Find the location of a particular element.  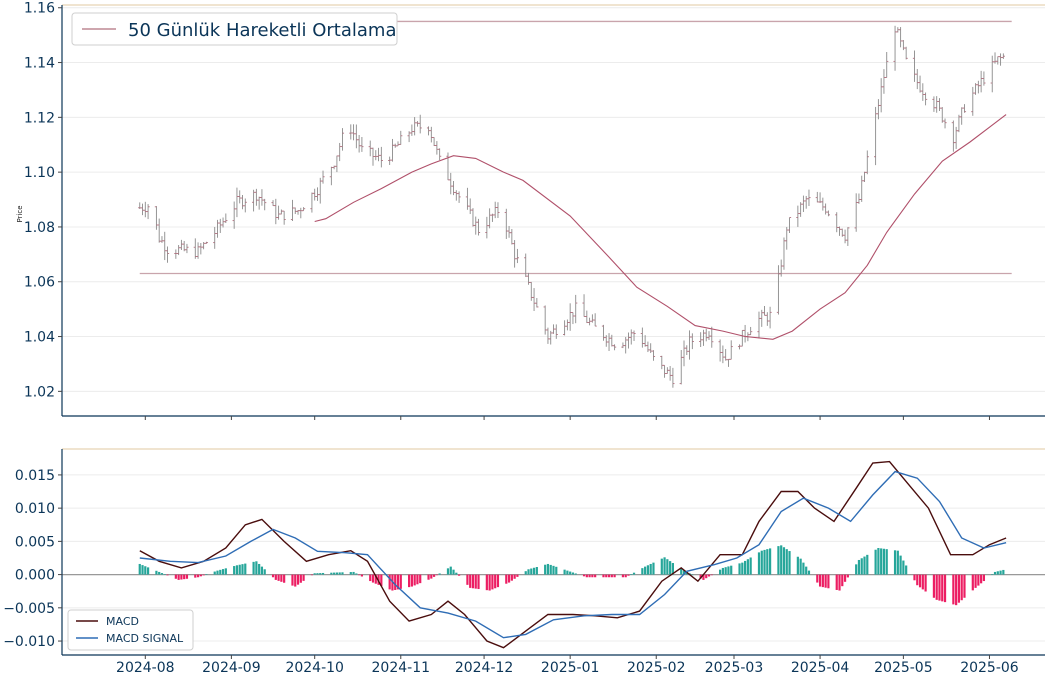

x-tick-label: 2024-11 is located at coordinates (401, 668).